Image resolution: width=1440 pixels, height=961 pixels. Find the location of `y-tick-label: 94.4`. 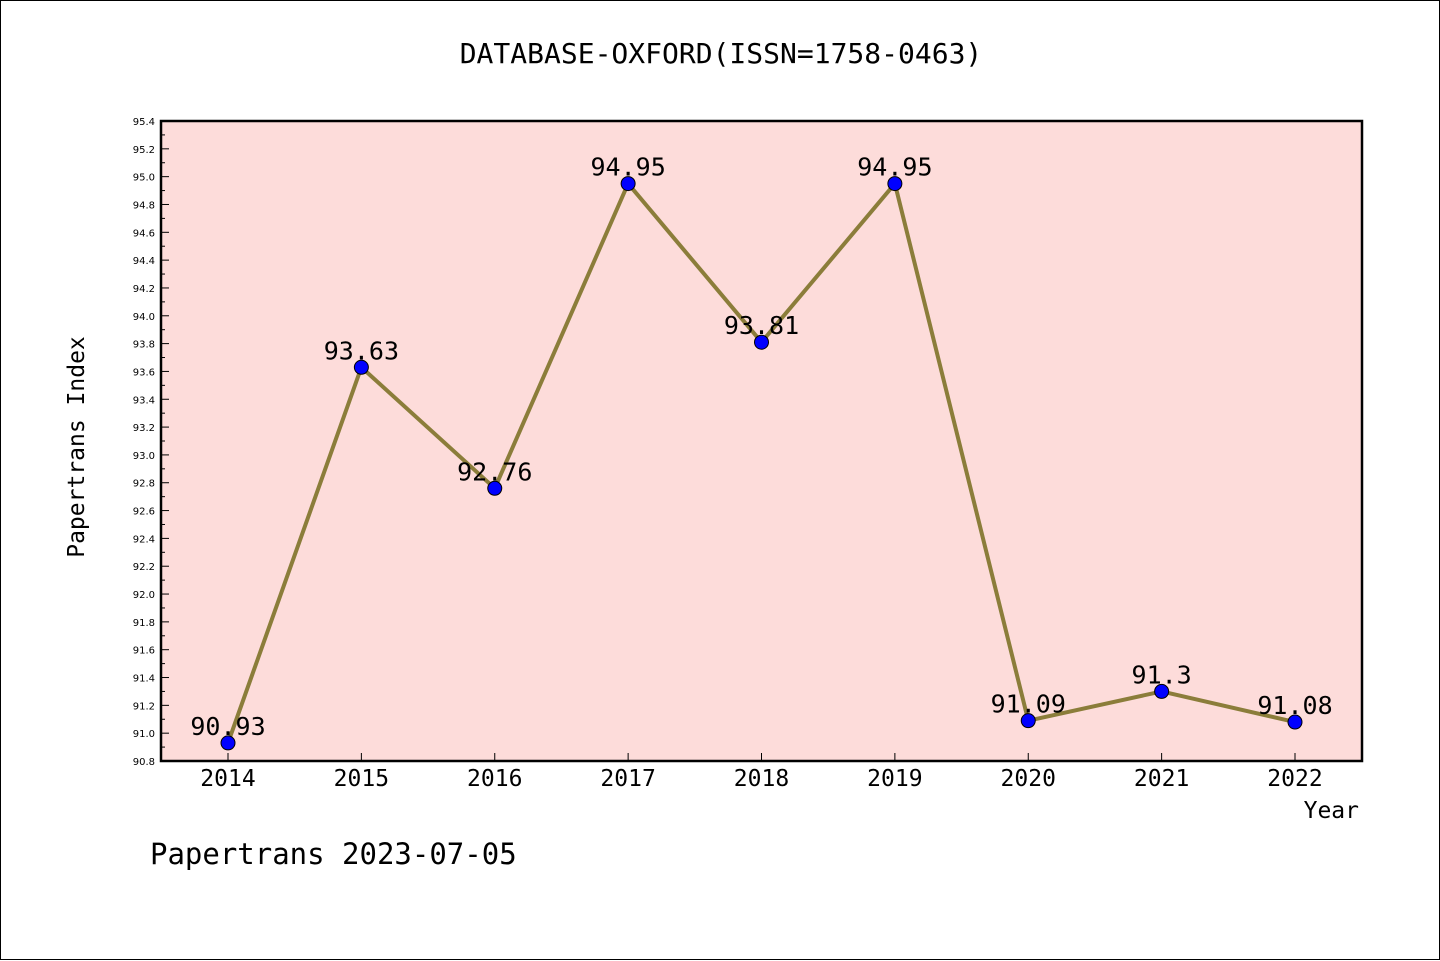

y-tick-label: 94.4 is located at coordinates (144, 261).